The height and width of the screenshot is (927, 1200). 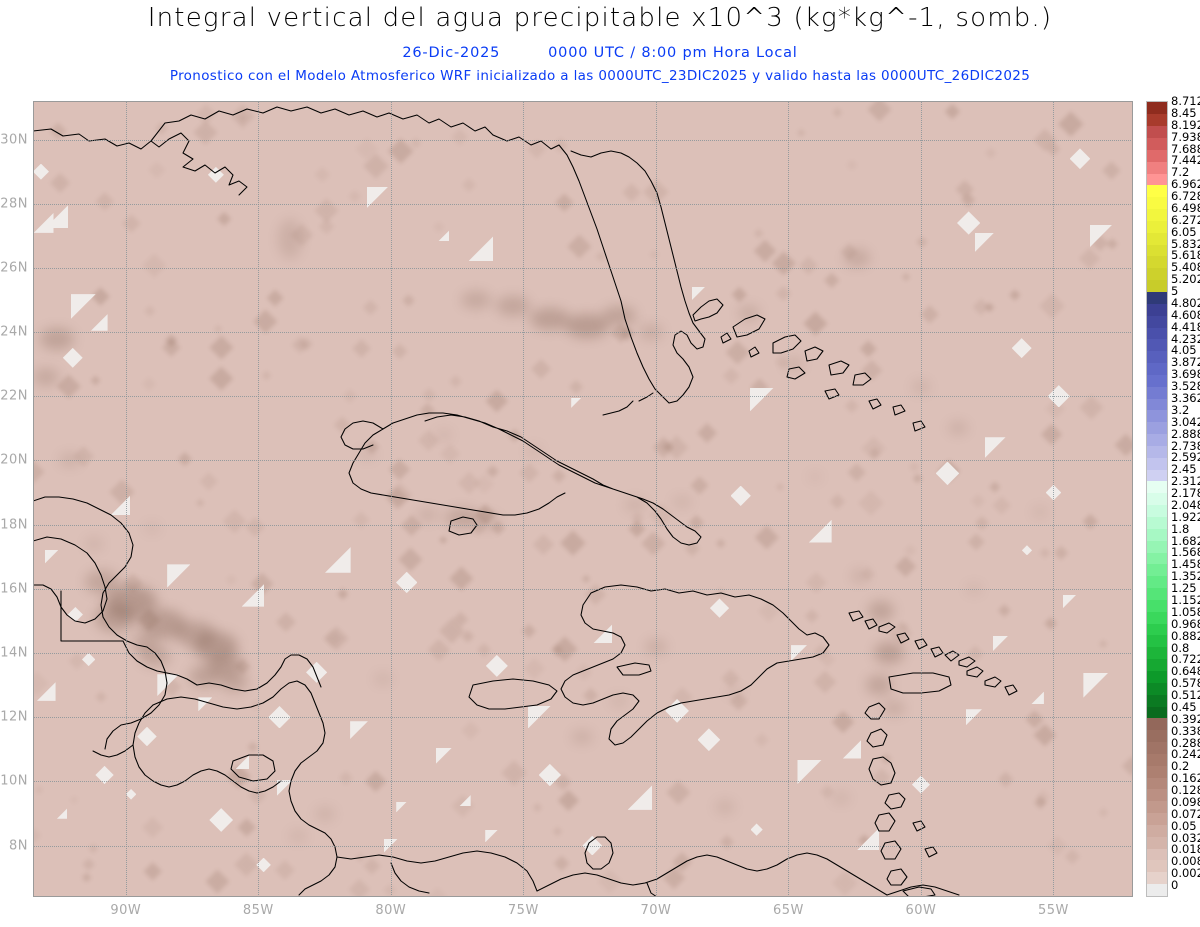 What do you see at coordinates (1184, 706) in the screenshot?
I see `colorbar-tick-label: 0.45` at bounding box center [1184, 706].